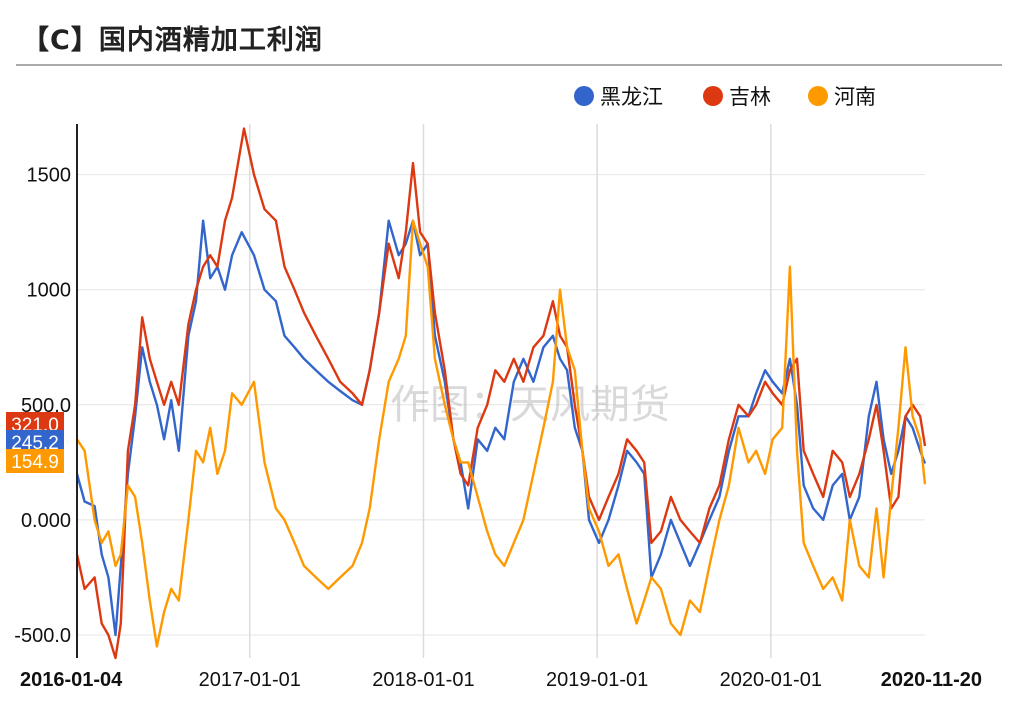  Describe the element at coordinates (530, 405) in the screenshot. I see `watermark: 作图：天风期货` at that location.